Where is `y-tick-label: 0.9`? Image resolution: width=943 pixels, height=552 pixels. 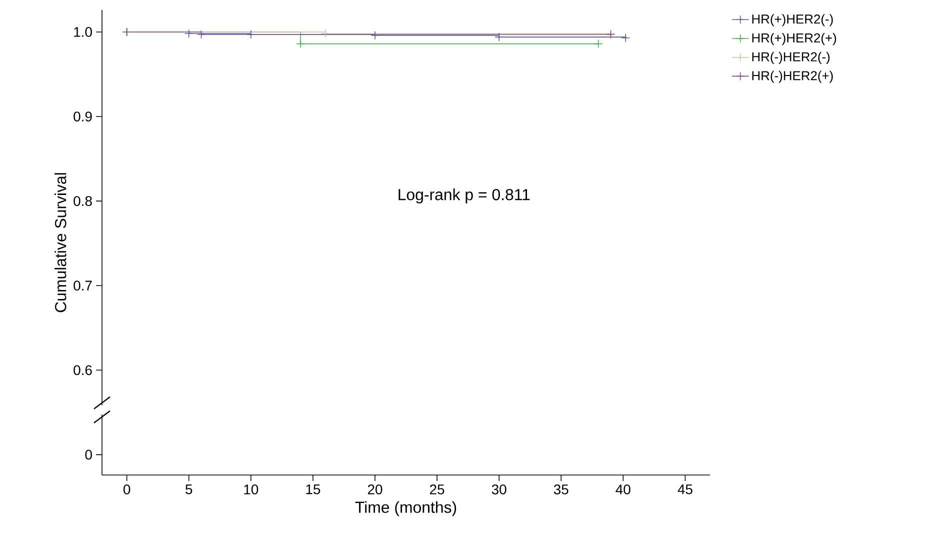 y-tick-label: 0.9 is located at coordinates (83, 117).